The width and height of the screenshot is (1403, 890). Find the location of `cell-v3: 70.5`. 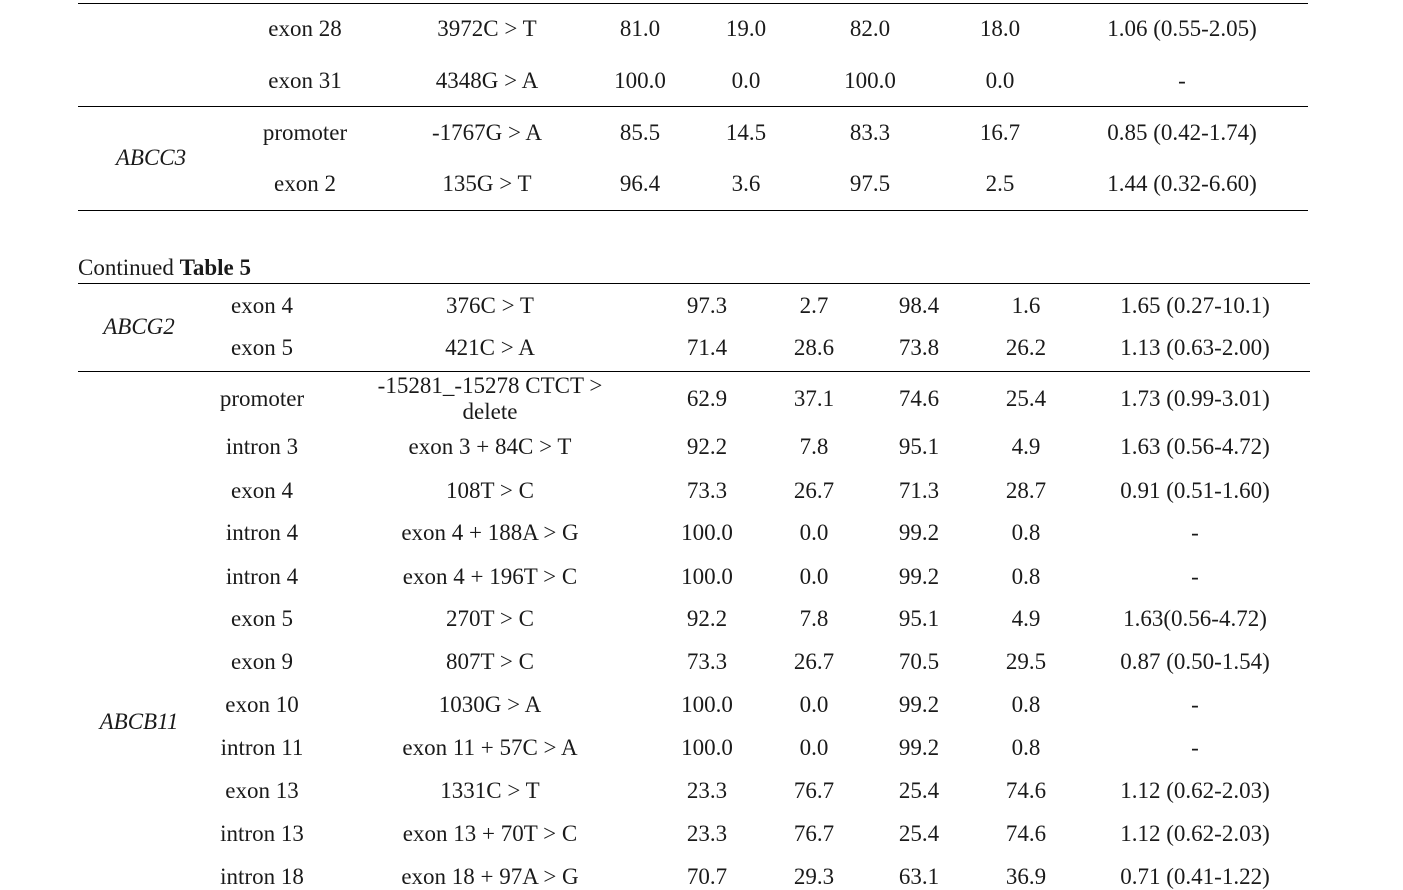

cell-v3: 70.5 is located at coordinates (919, 661).